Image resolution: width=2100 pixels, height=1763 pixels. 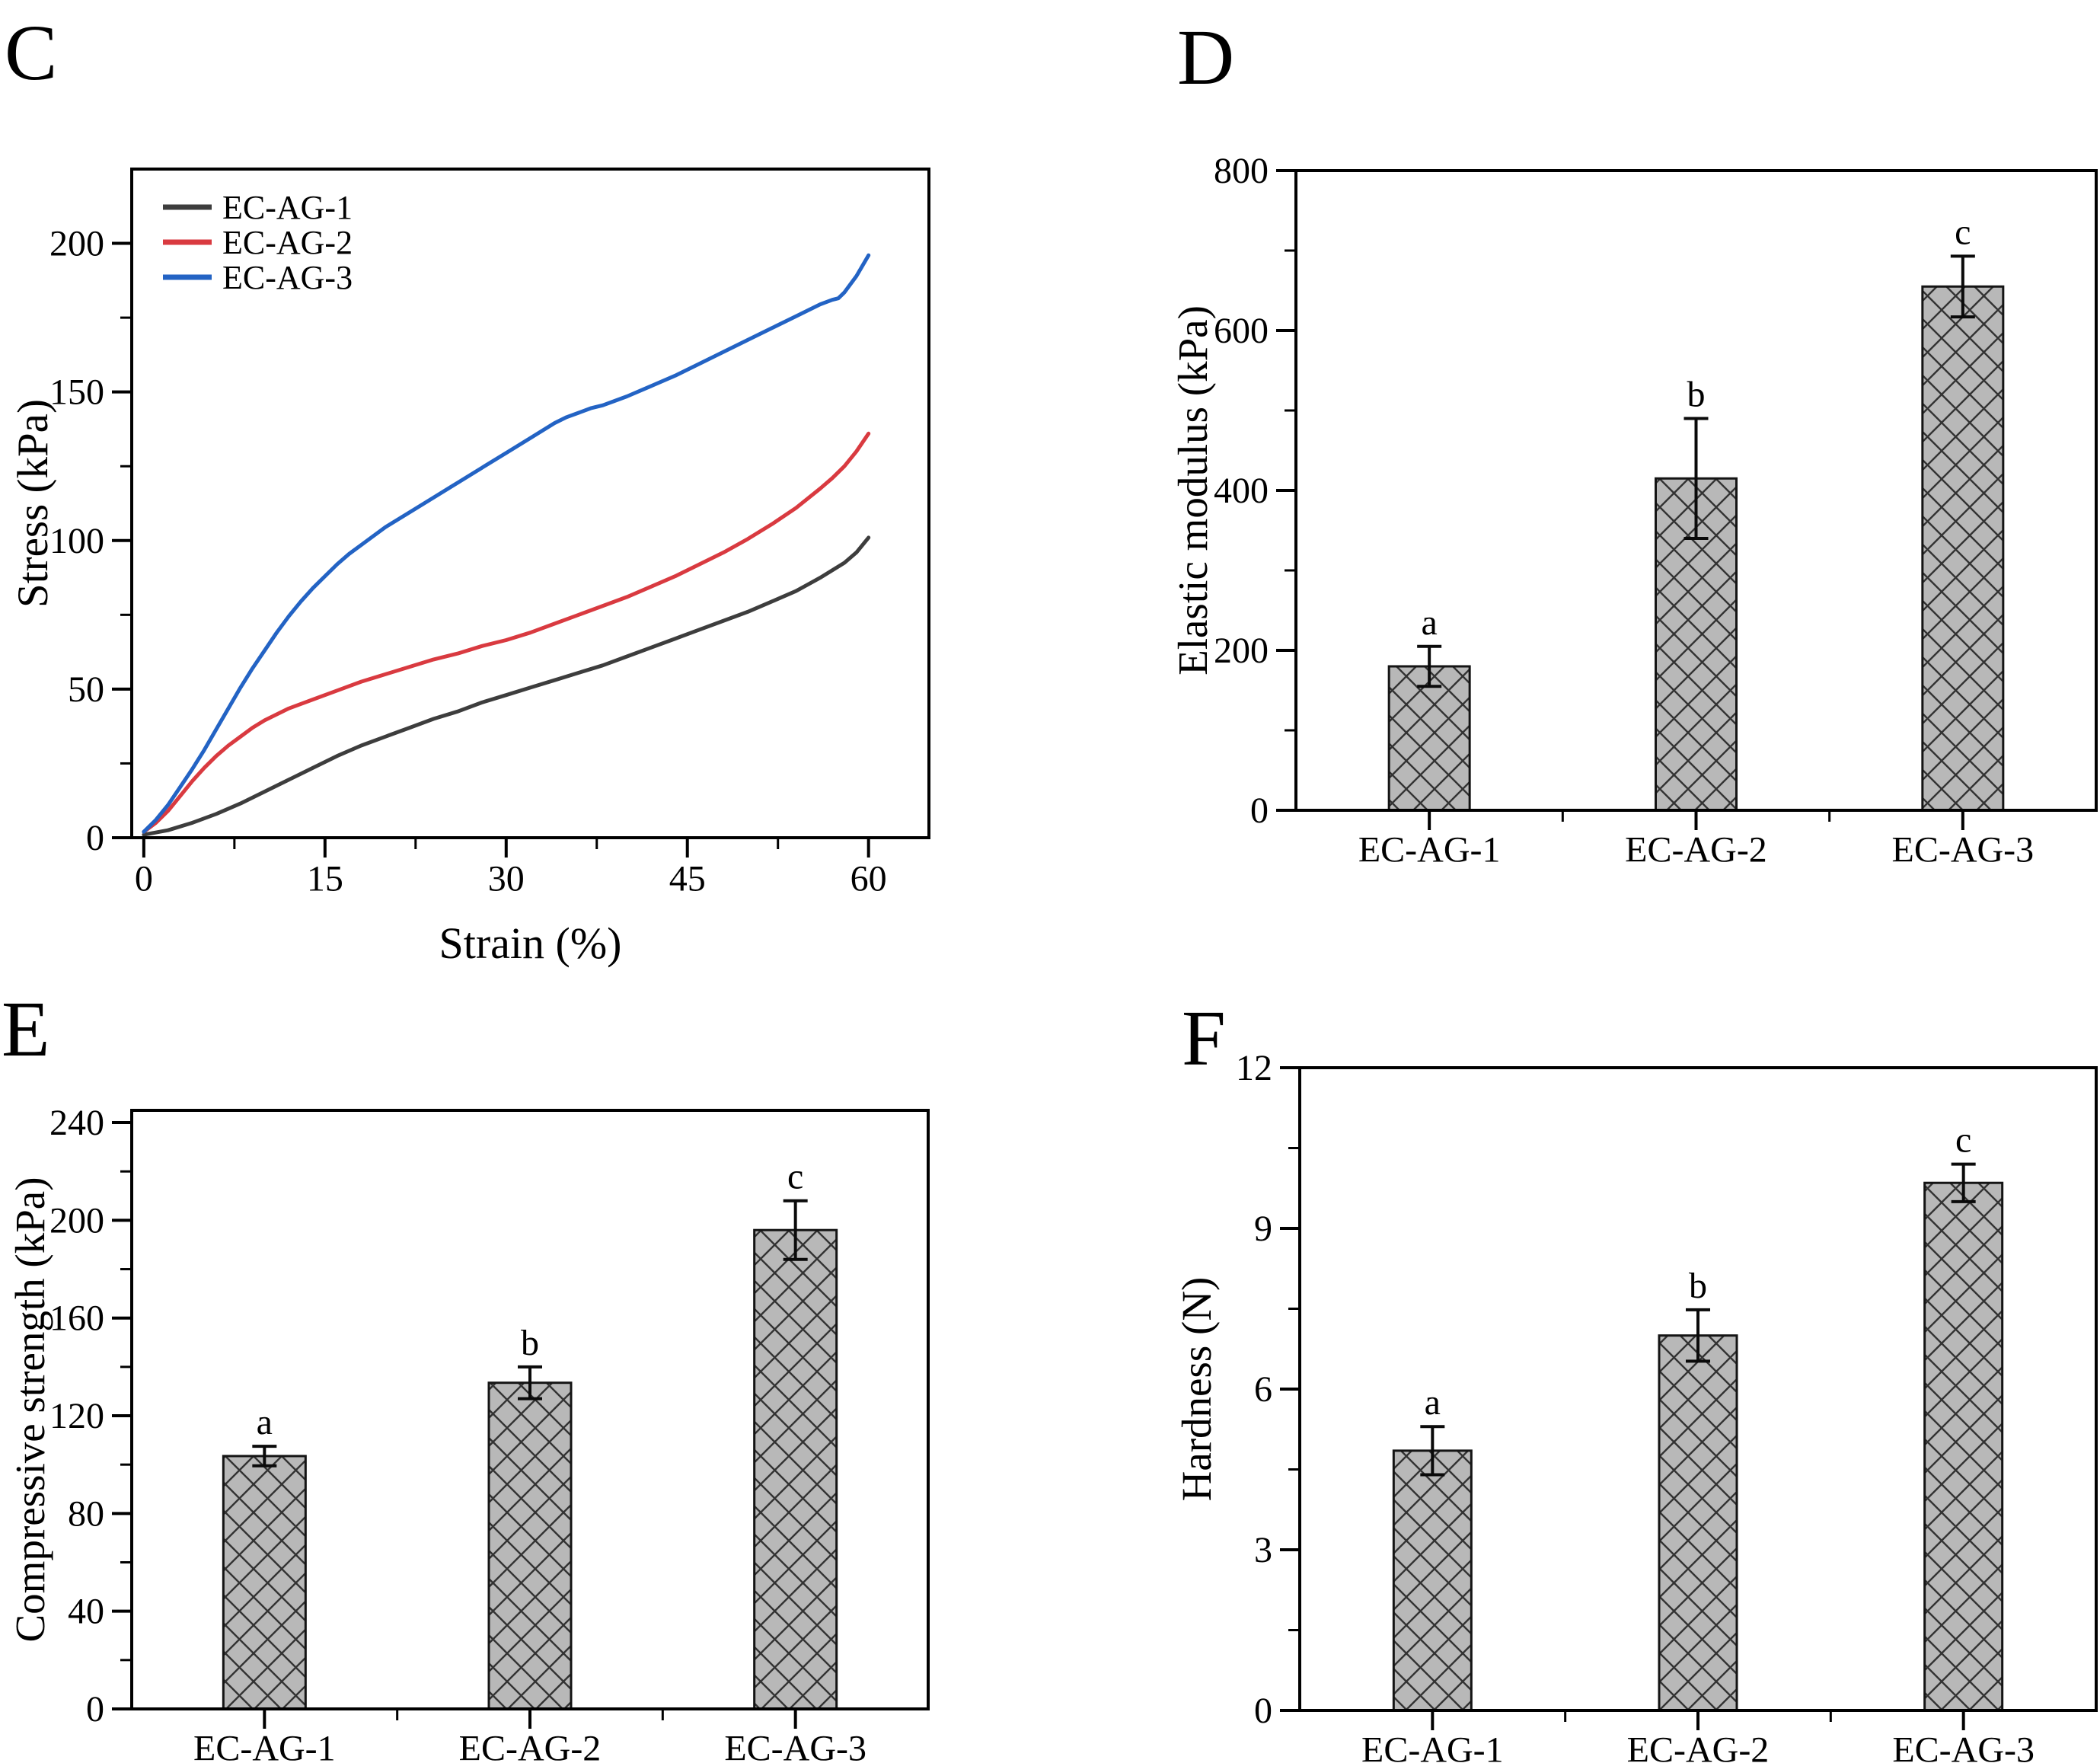 I want to click on y-tick-label: 400, so click(x=1241, y=491).